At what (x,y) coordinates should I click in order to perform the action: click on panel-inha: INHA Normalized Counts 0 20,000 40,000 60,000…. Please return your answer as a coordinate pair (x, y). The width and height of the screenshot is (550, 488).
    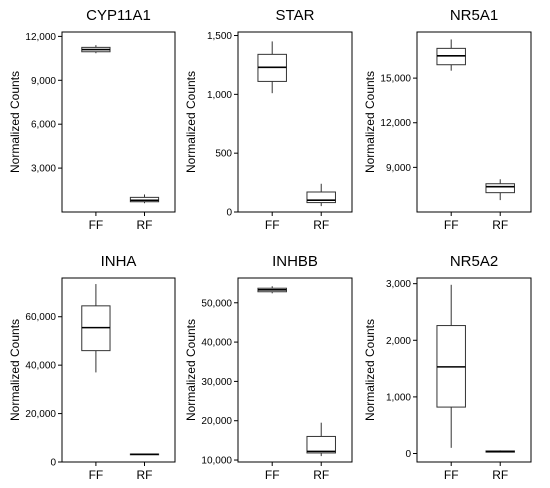
    Looking at the image, I should click on (92, 367).